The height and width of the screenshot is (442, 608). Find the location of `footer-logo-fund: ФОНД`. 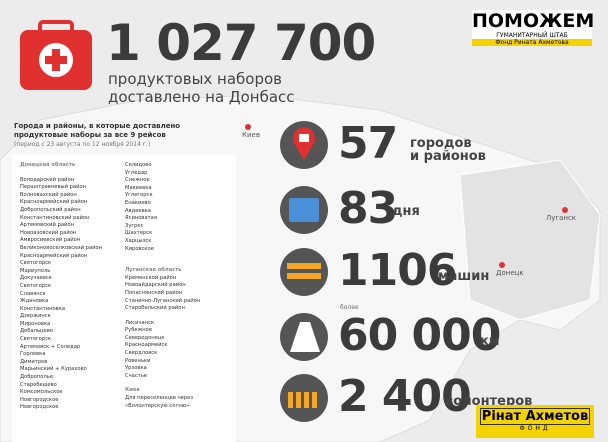

footer-logo-fund: ФОНД is located at coordinates (535, 428).